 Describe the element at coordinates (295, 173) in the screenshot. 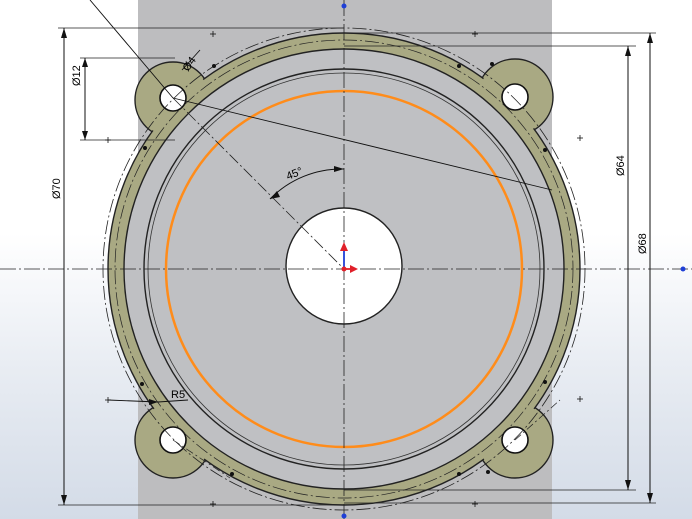

I see `dim-label-angle: 45°` at that location.